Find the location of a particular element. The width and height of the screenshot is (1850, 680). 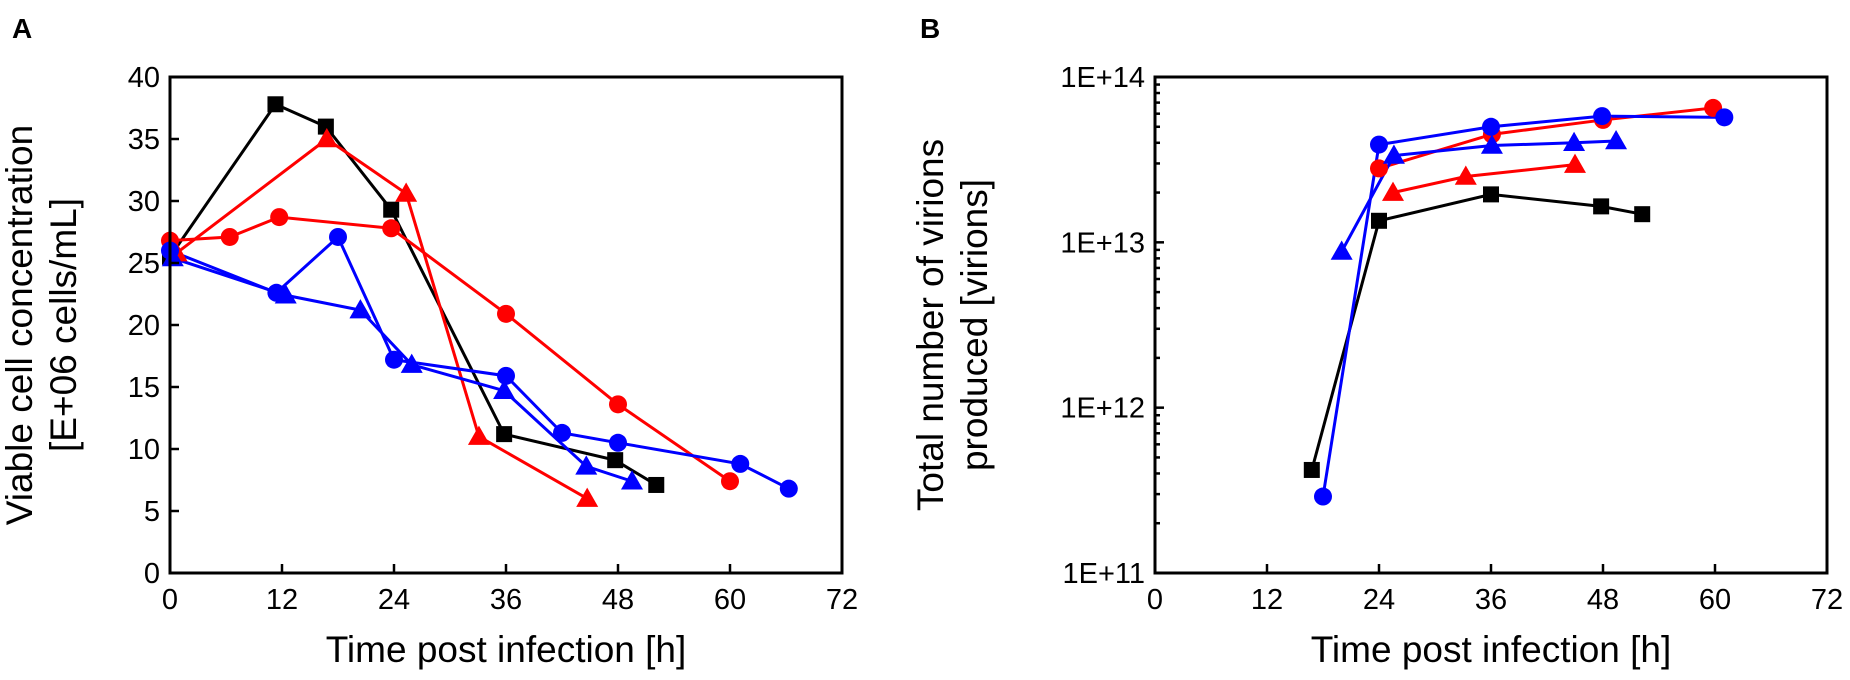

panel-a-series-line-red-triangles is located at coordinates (381, 318).